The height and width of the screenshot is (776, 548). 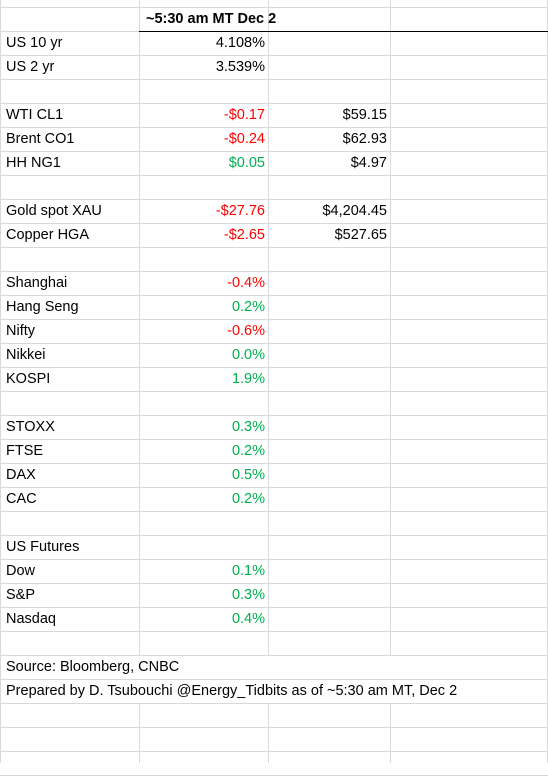 I want to click on table-row: US 10 yr 4.108%, so click(x=274, y=44).